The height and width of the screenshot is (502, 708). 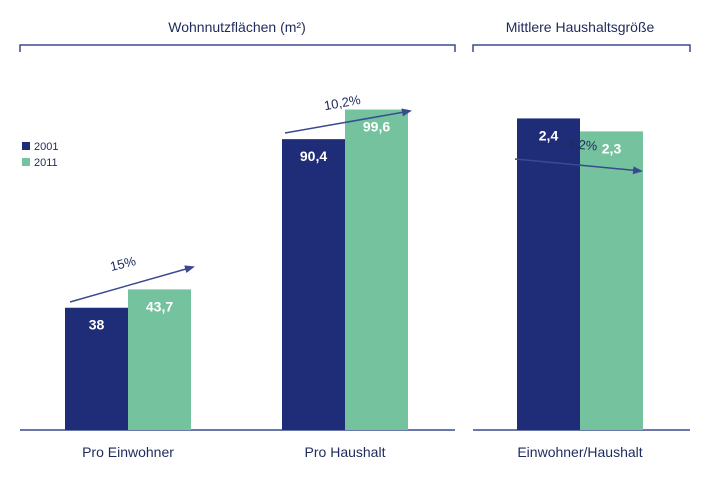 What do you see at coordinates (128, 452) in the screenshot?
I see `category-label-pro-einwohner: Pro Einwohner` at bounding box center [128, 452].